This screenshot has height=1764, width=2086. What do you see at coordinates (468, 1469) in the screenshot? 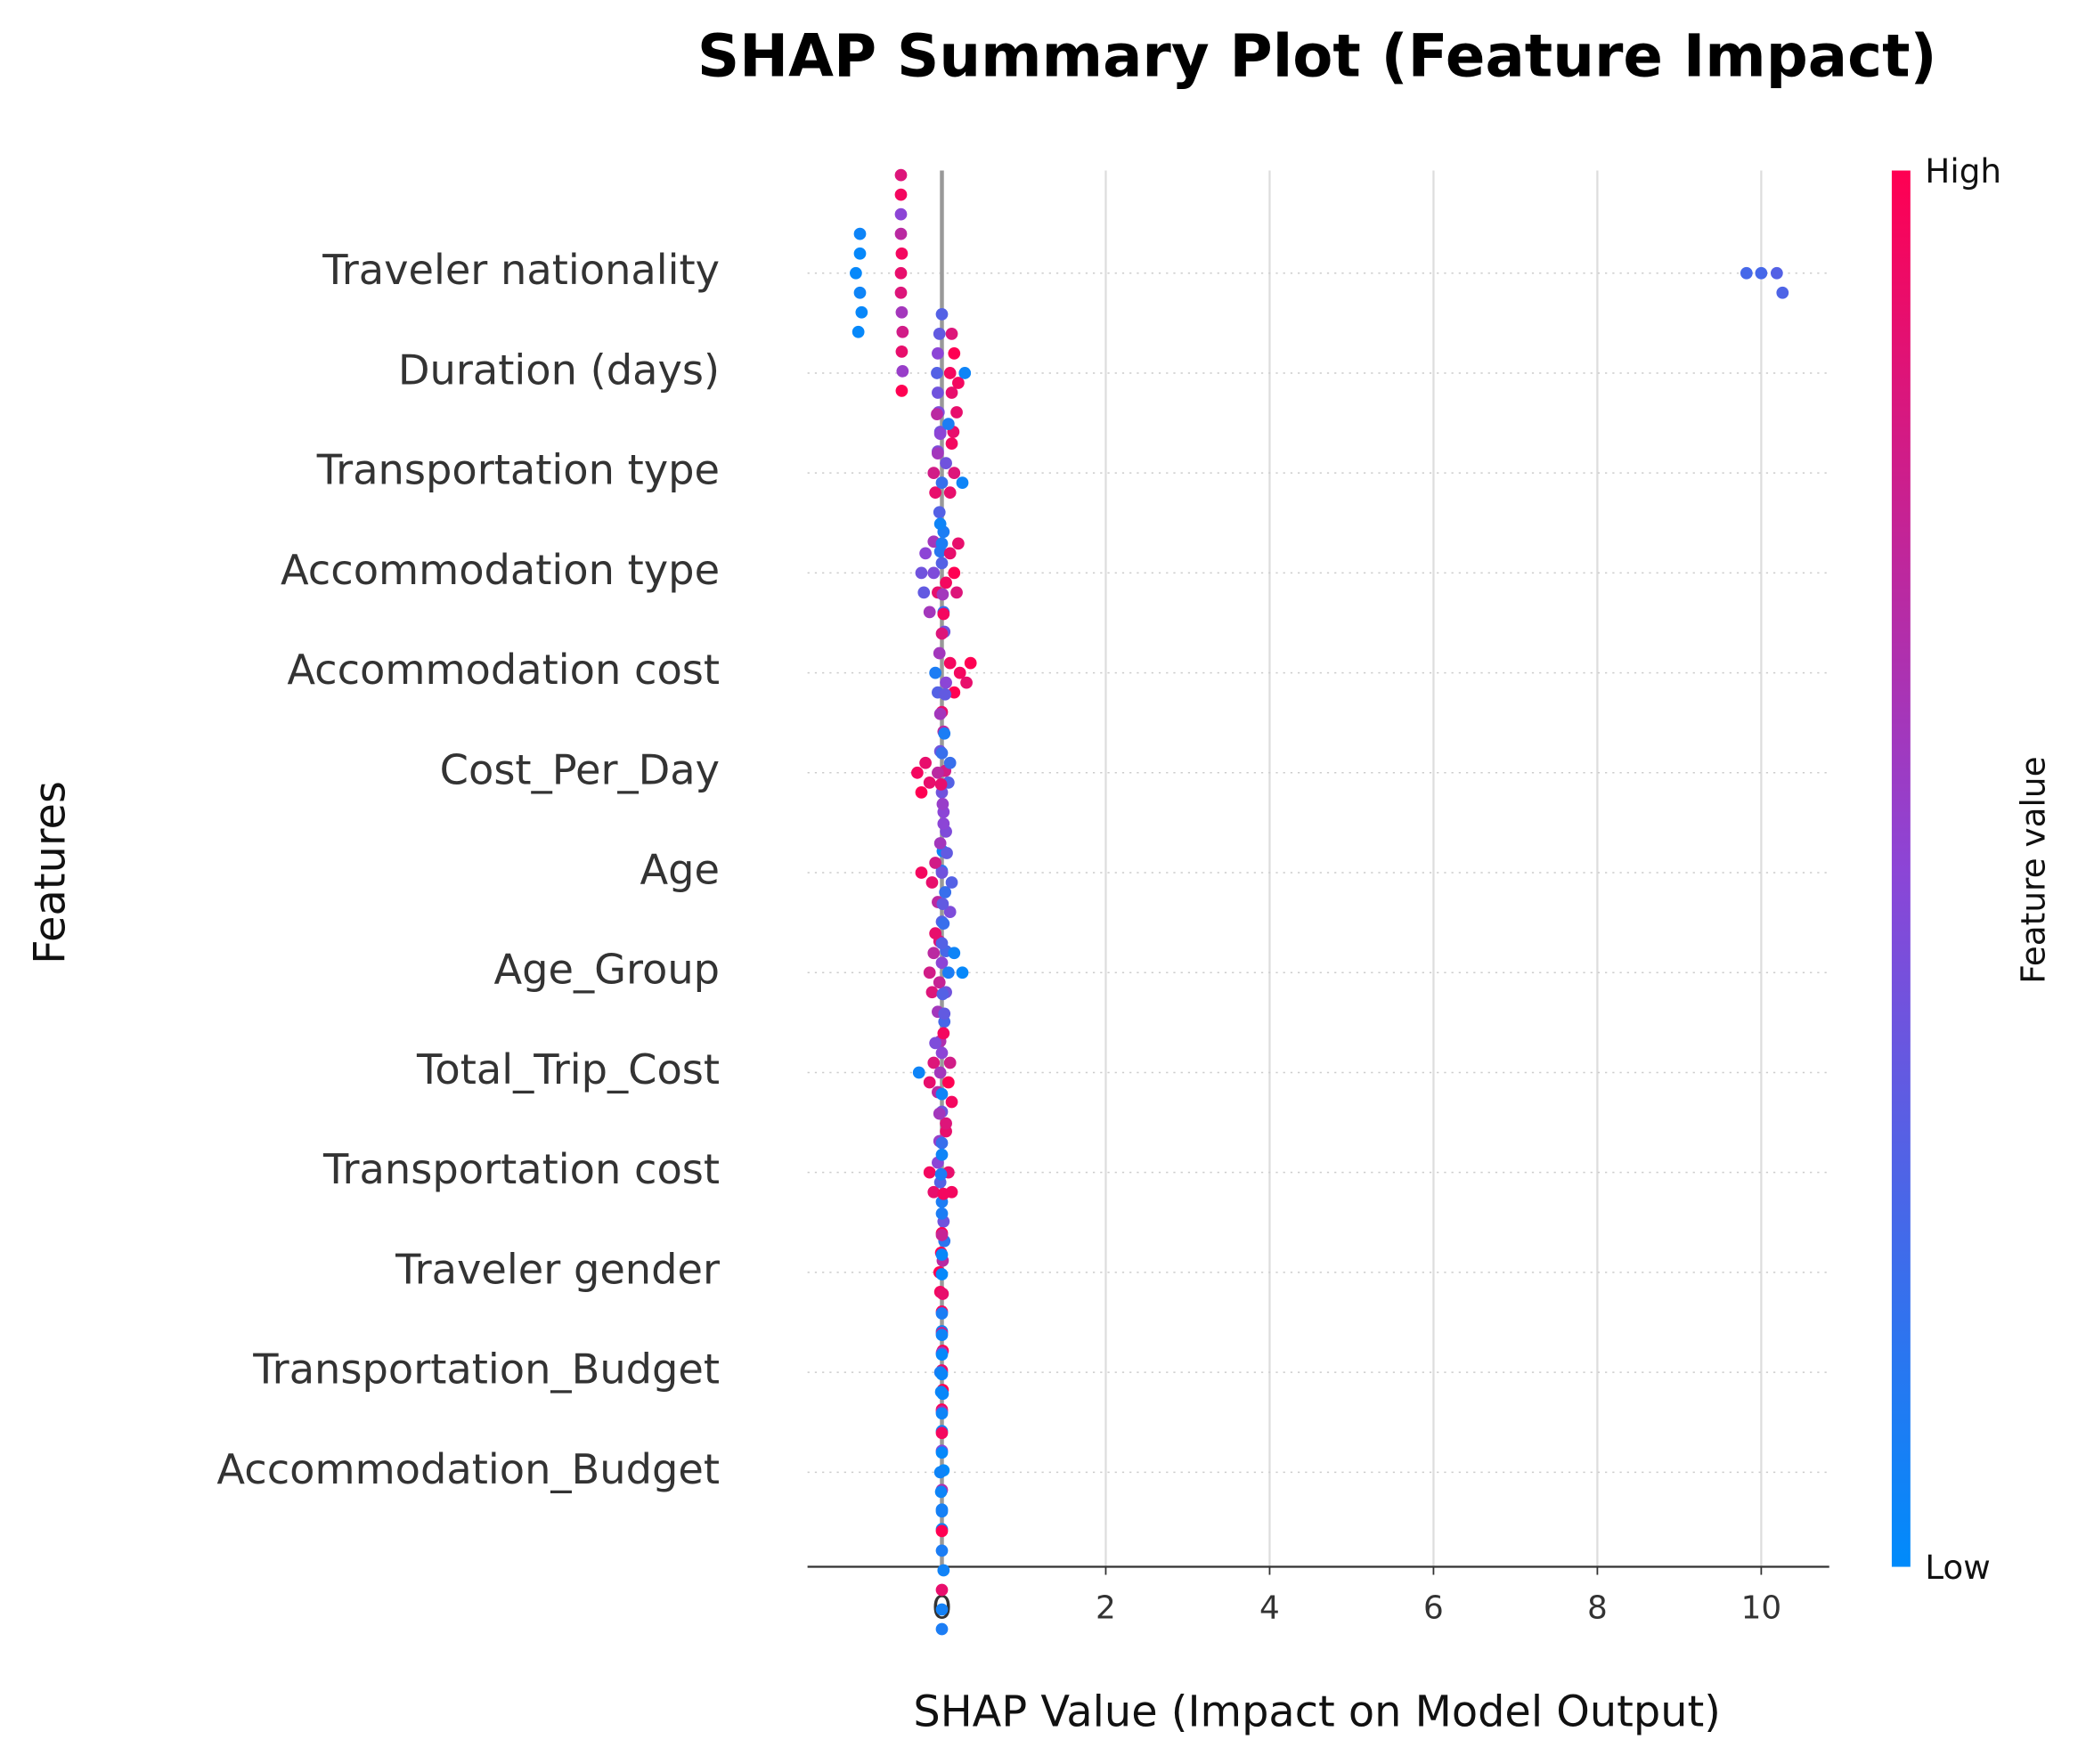
I see `feature-label: Accommodation_Budget` at bounding box center [468, 1469].